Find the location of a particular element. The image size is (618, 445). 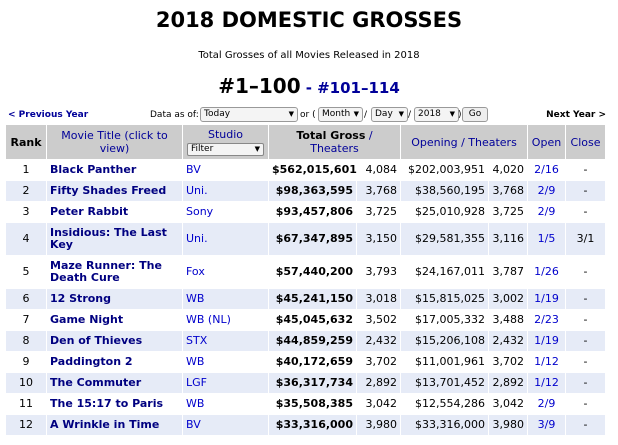

movie-title-link: Maze Runner: The Death Cure is located at coordinates (114, 272).